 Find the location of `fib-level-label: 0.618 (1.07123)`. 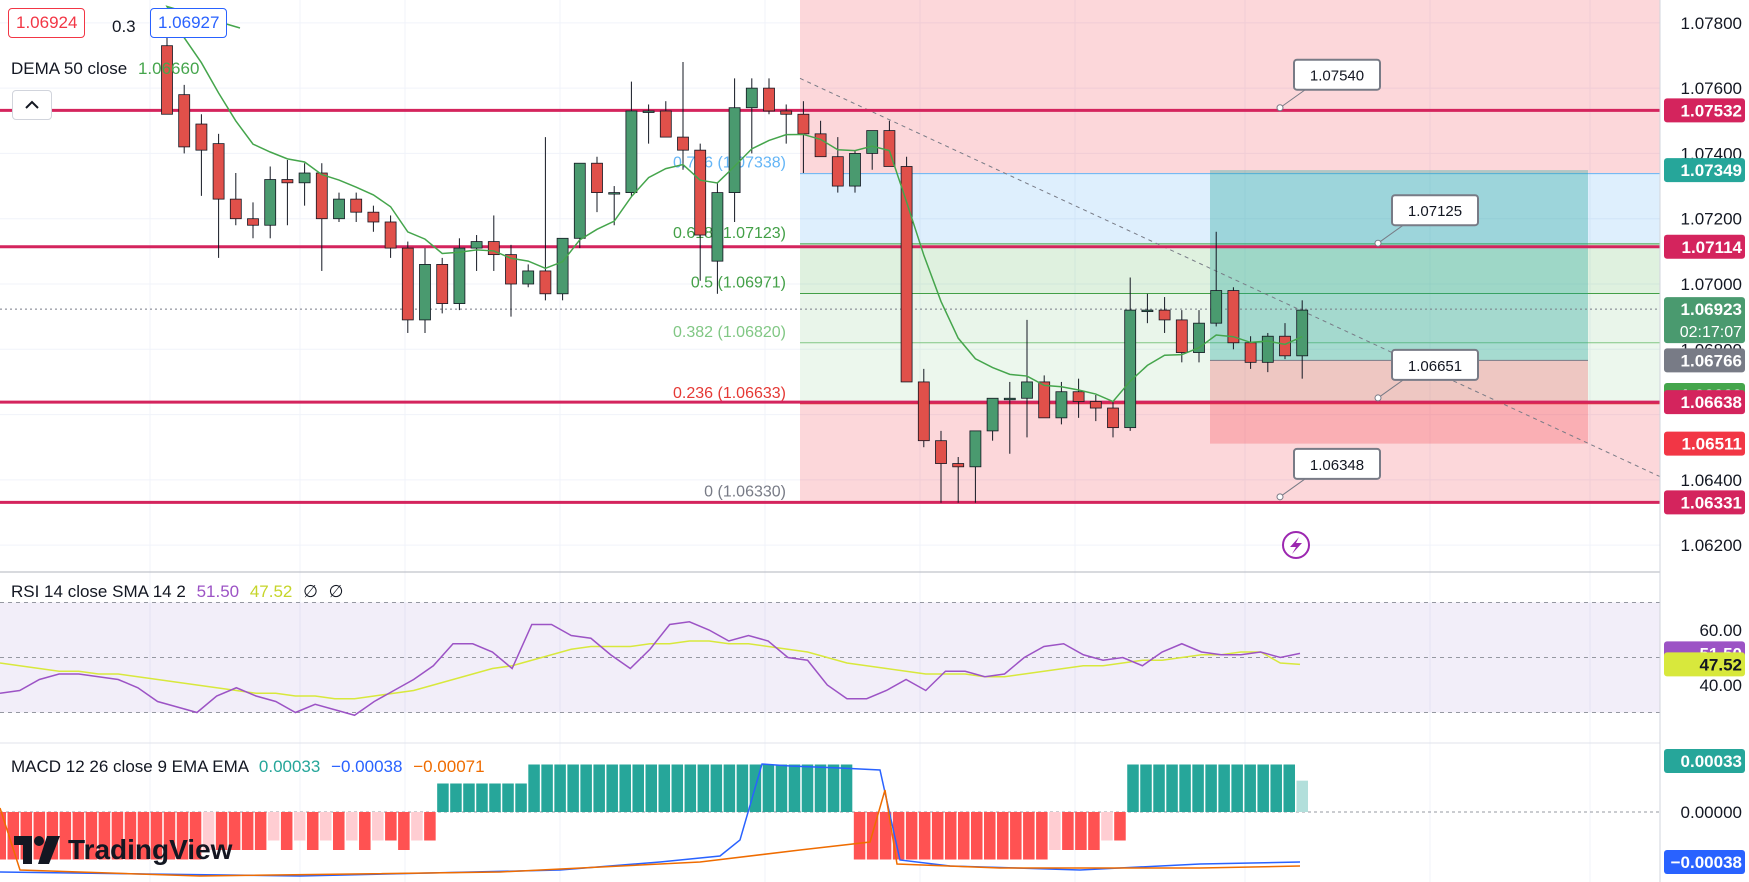

fib-level-label: 0.618 (1.07123) is located at coordinates (729, 233).